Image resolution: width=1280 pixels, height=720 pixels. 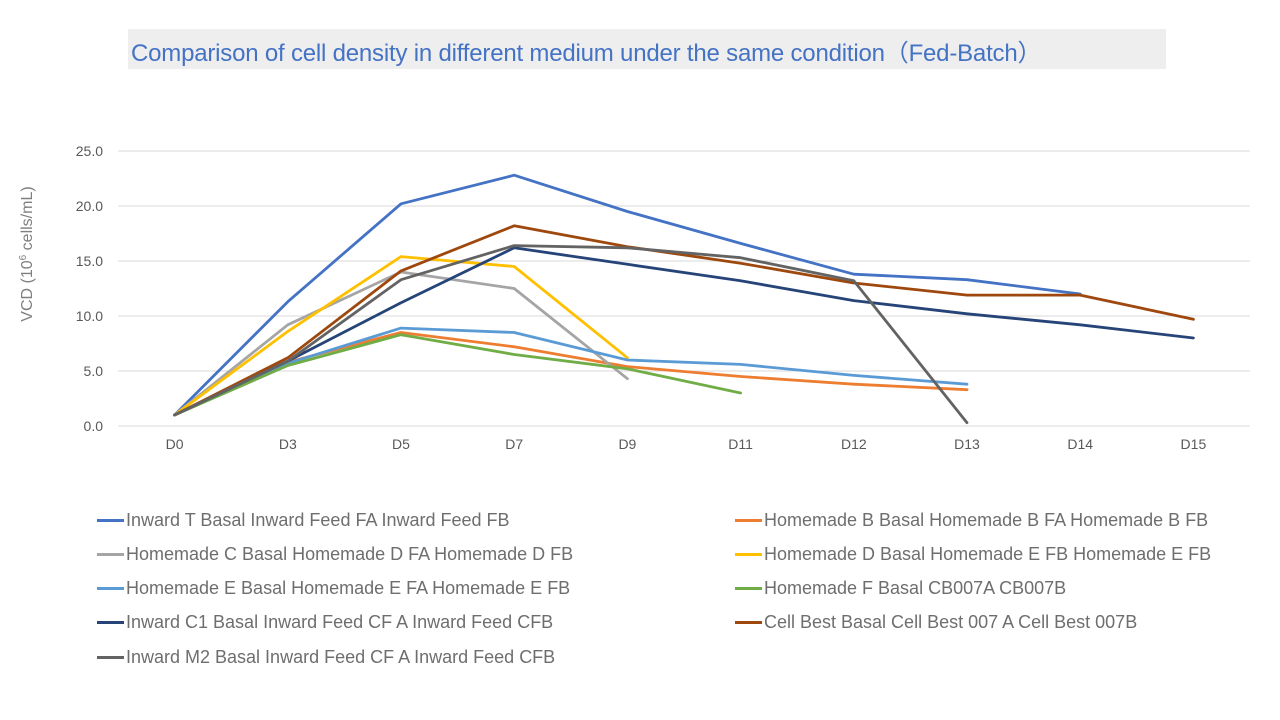 What do you see at coordinates (627, 444) in the screenshot?
I see `x-tick-label: D9` at bounding box center [627, 444].